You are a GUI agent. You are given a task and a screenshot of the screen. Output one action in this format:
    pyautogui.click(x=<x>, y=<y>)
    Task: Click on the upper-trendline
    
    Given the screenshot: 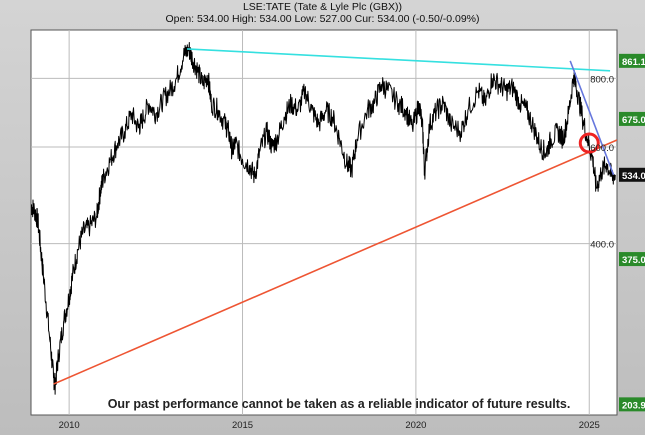 What is the action you would take?
    pyautogui.click(x=398, y=60)
    